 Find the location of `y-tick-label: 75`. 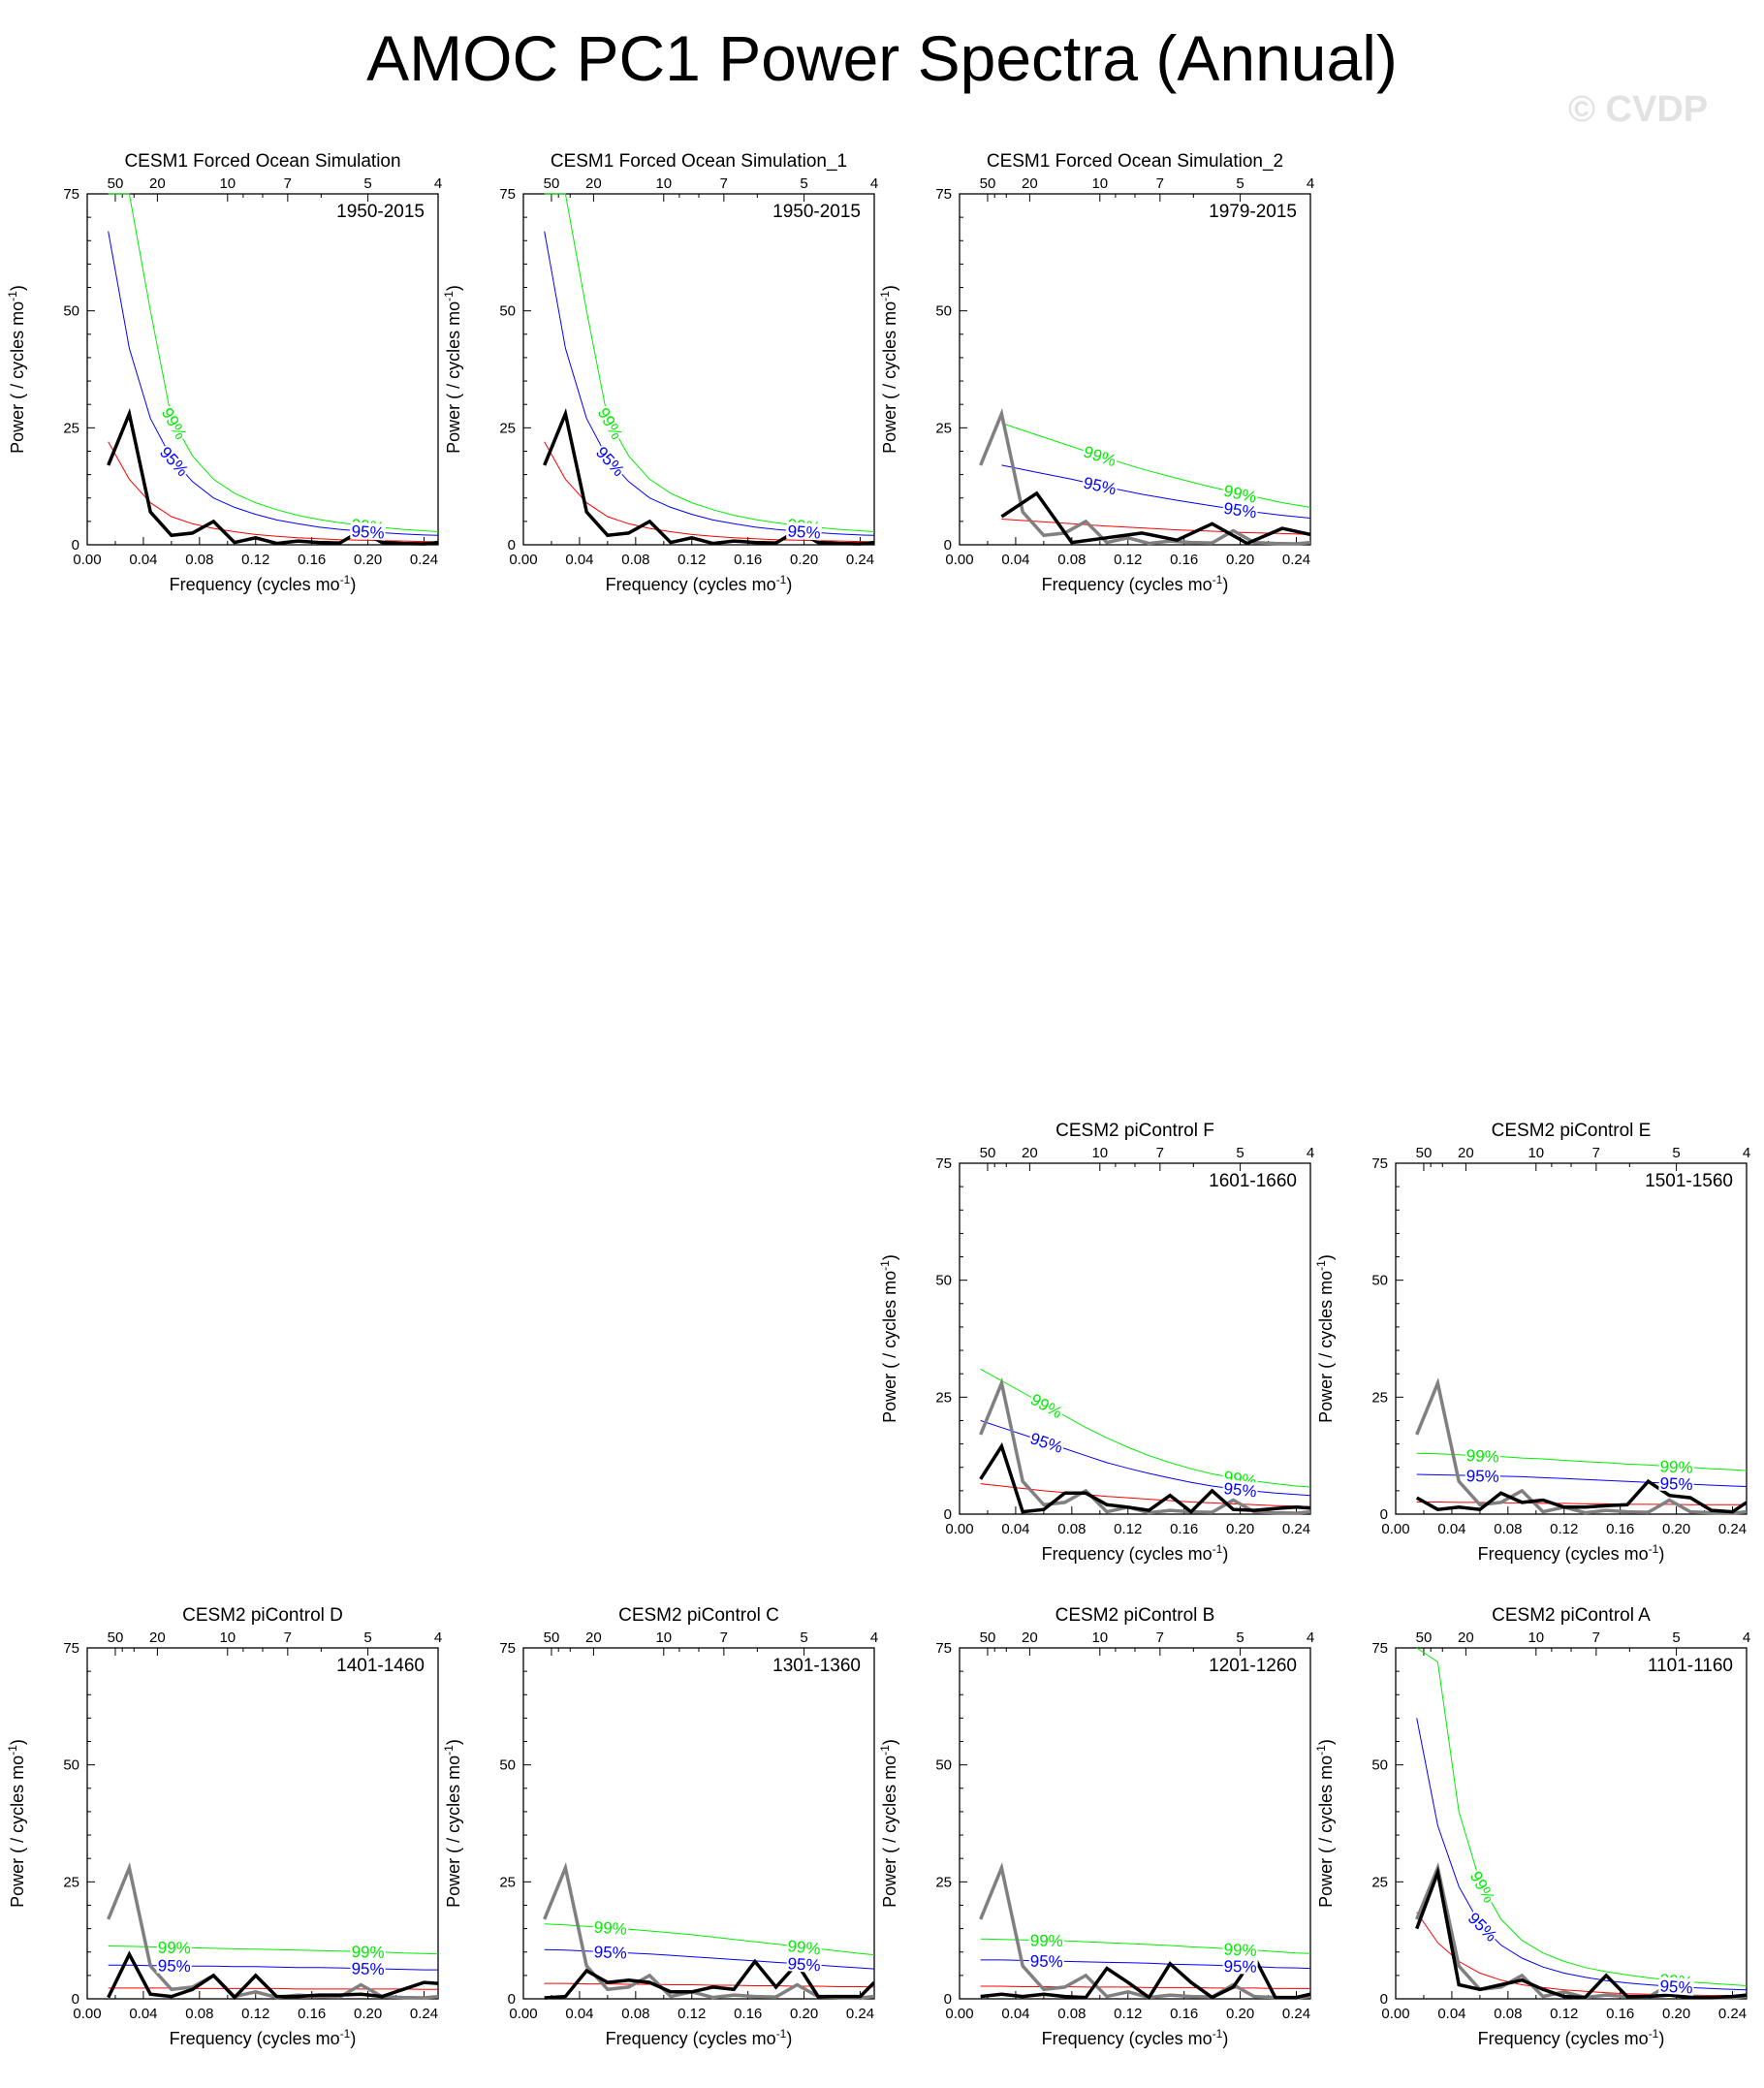

y-tick-label: 75 is located at coordinates (71, 1648).